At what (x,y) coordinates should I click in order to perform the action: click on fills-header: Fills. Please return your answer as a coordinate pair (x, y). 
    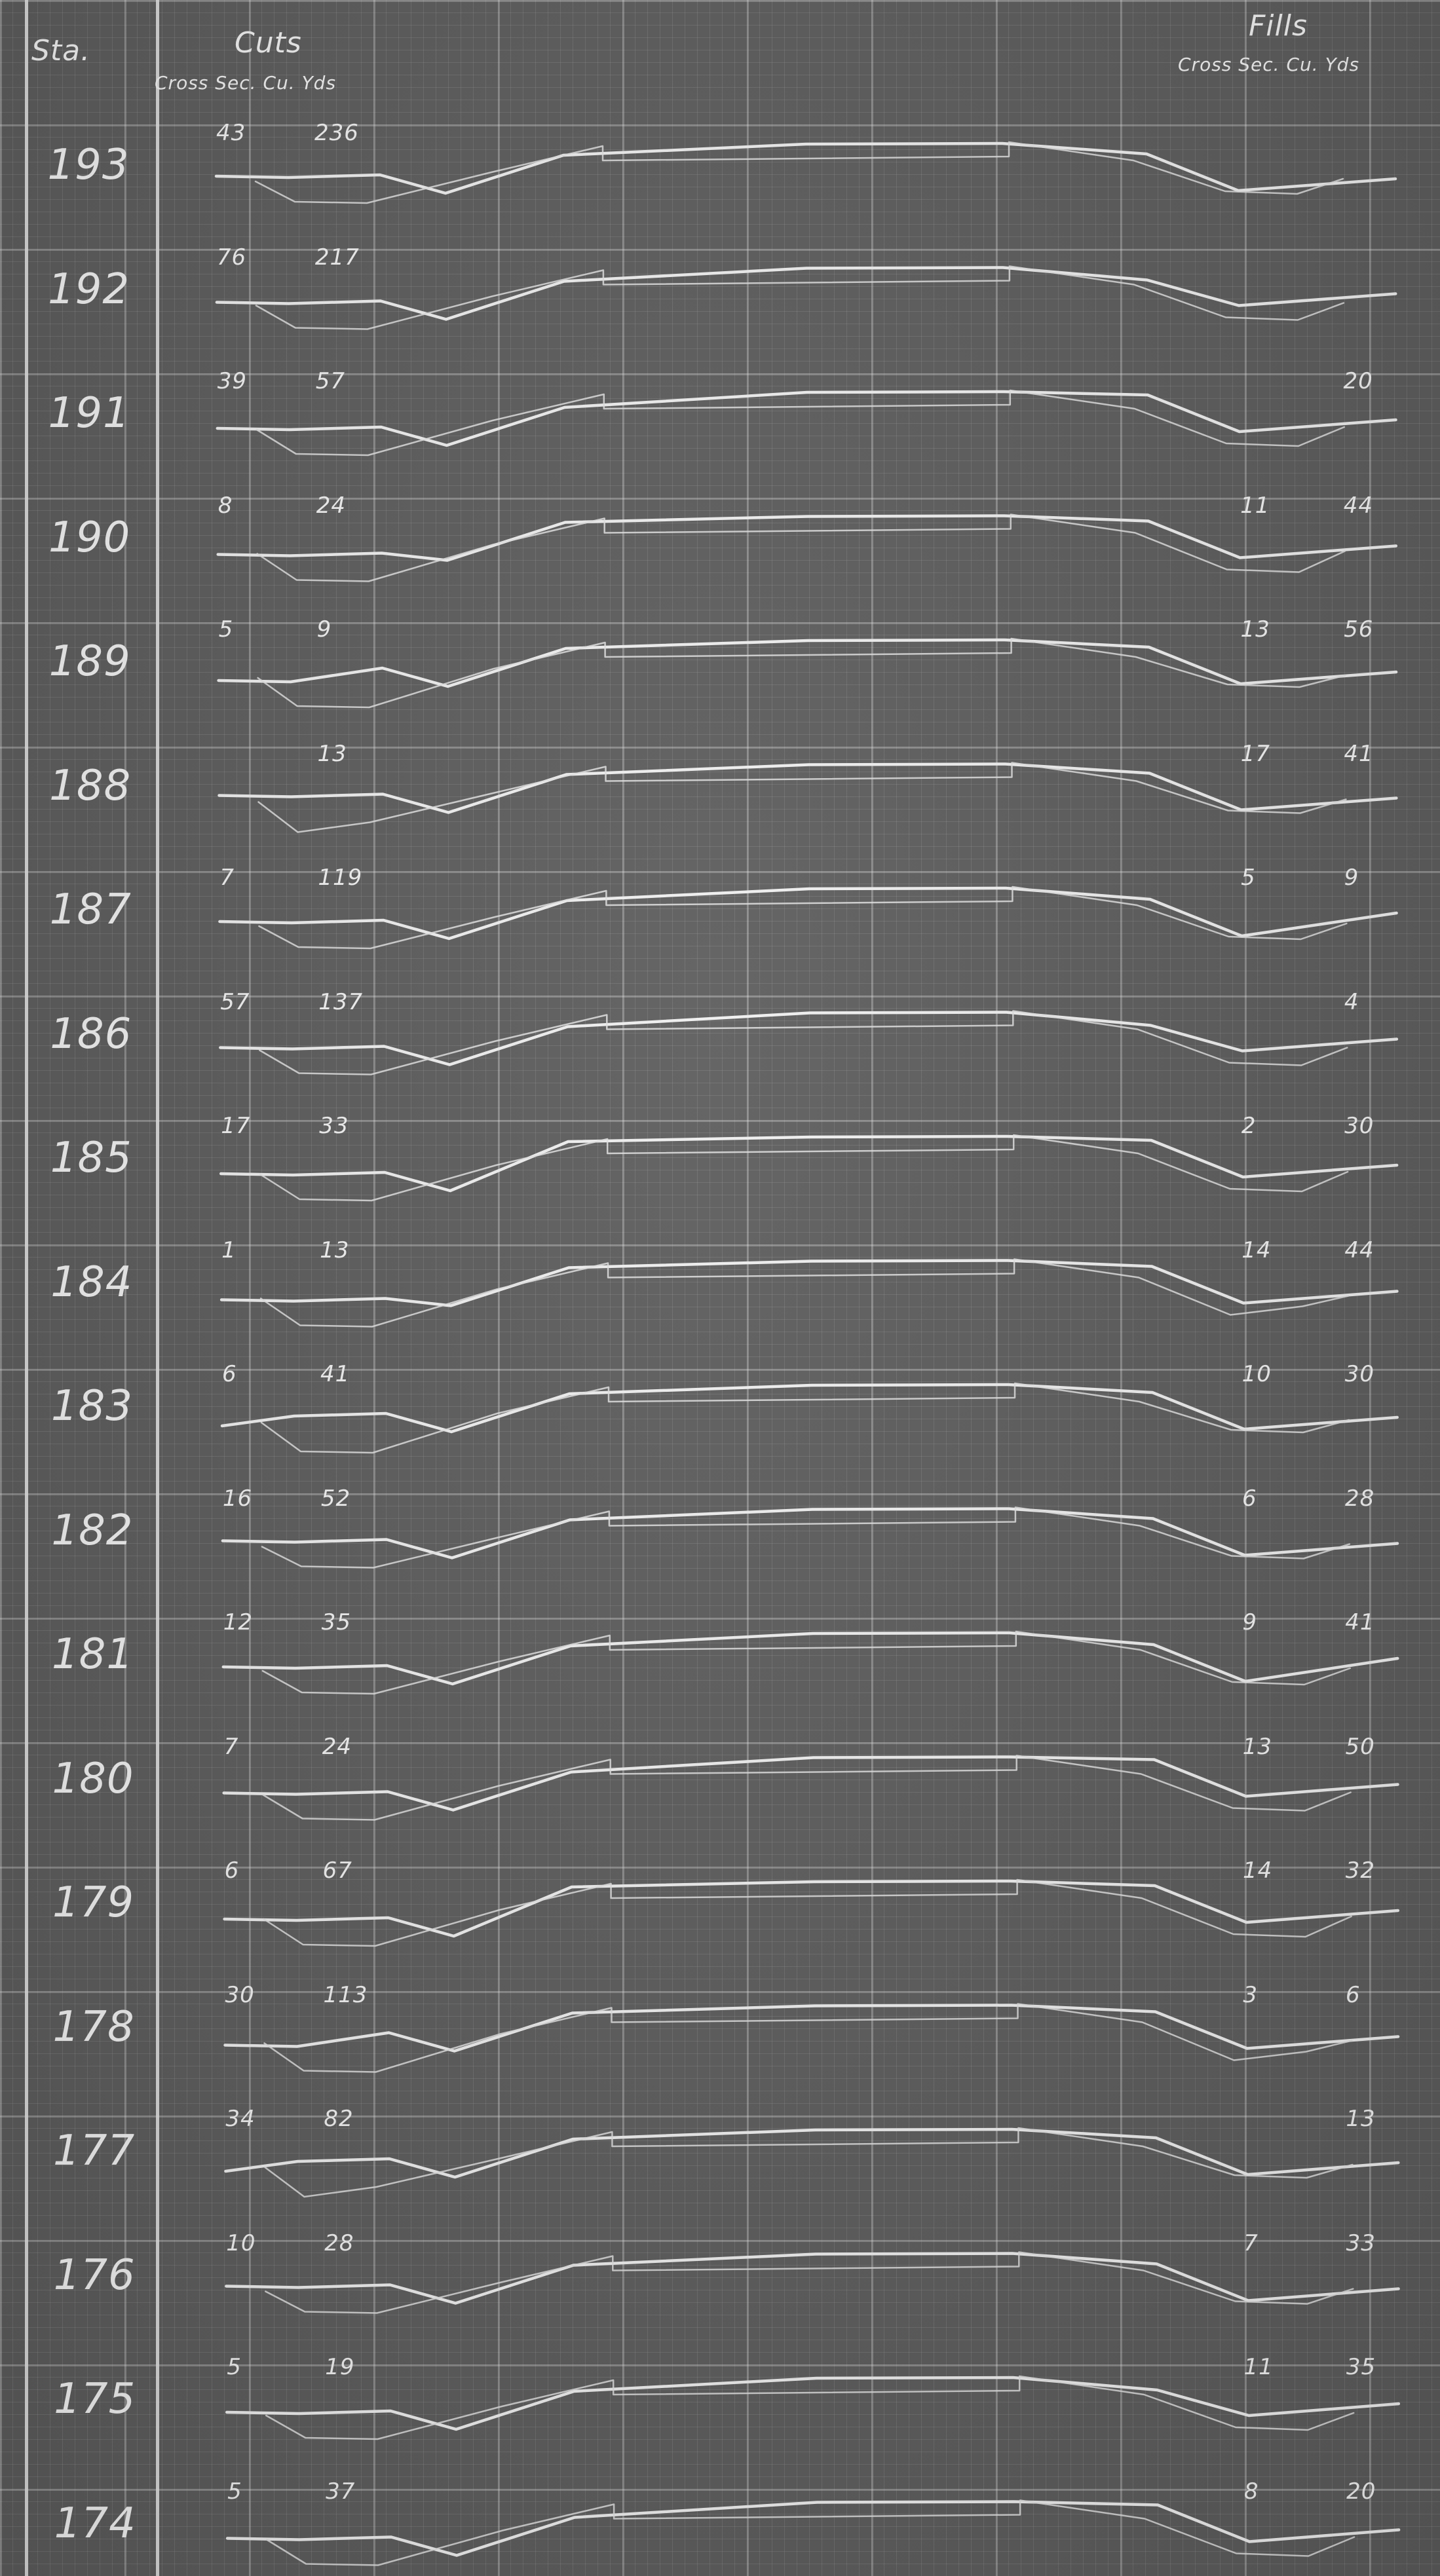
    Looking at the image, I should click on (1278, 26).